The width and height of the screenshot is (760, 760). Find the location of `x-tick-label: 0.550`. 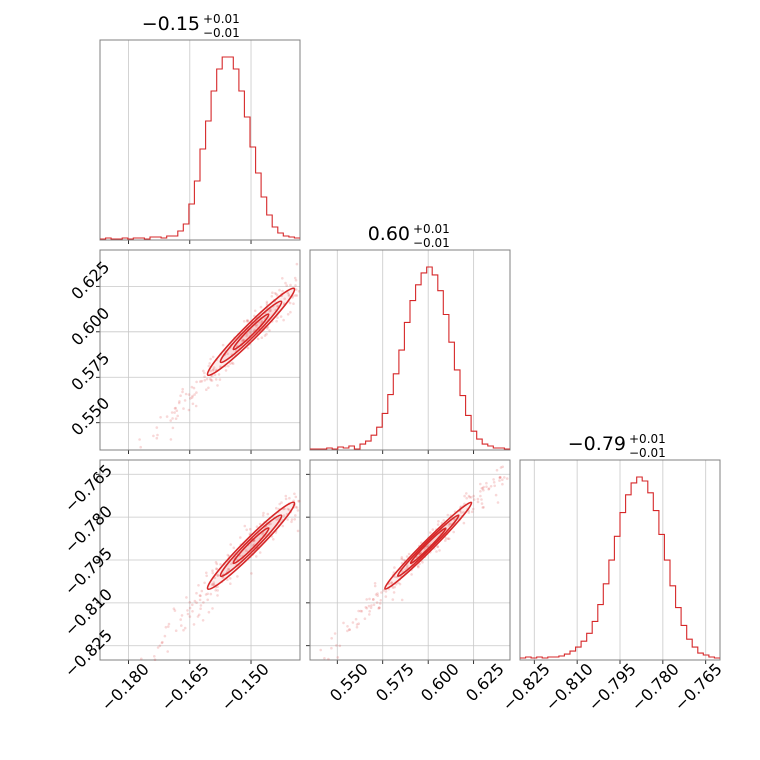

x-tick-label: 0.550 is located at coordinates (349, 682).